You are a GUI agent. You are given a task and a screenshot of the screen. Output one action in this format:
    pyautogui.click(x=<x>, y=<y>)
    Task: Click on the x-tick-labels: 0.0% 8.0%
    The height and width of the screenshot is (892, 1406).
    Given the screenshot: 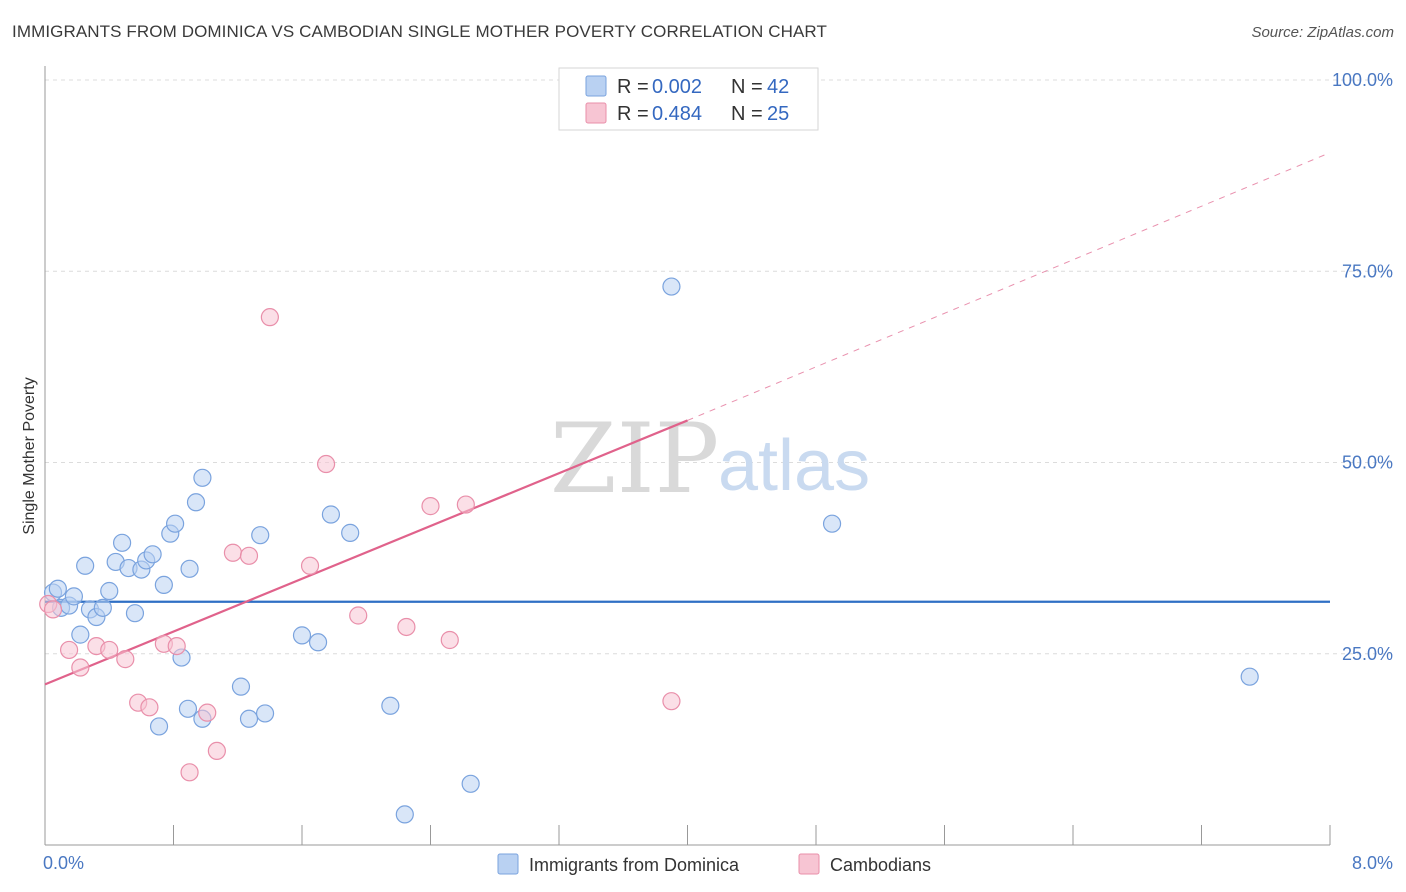 What is the action you would take?
    pyautogui.click(x=718, y=863)
    